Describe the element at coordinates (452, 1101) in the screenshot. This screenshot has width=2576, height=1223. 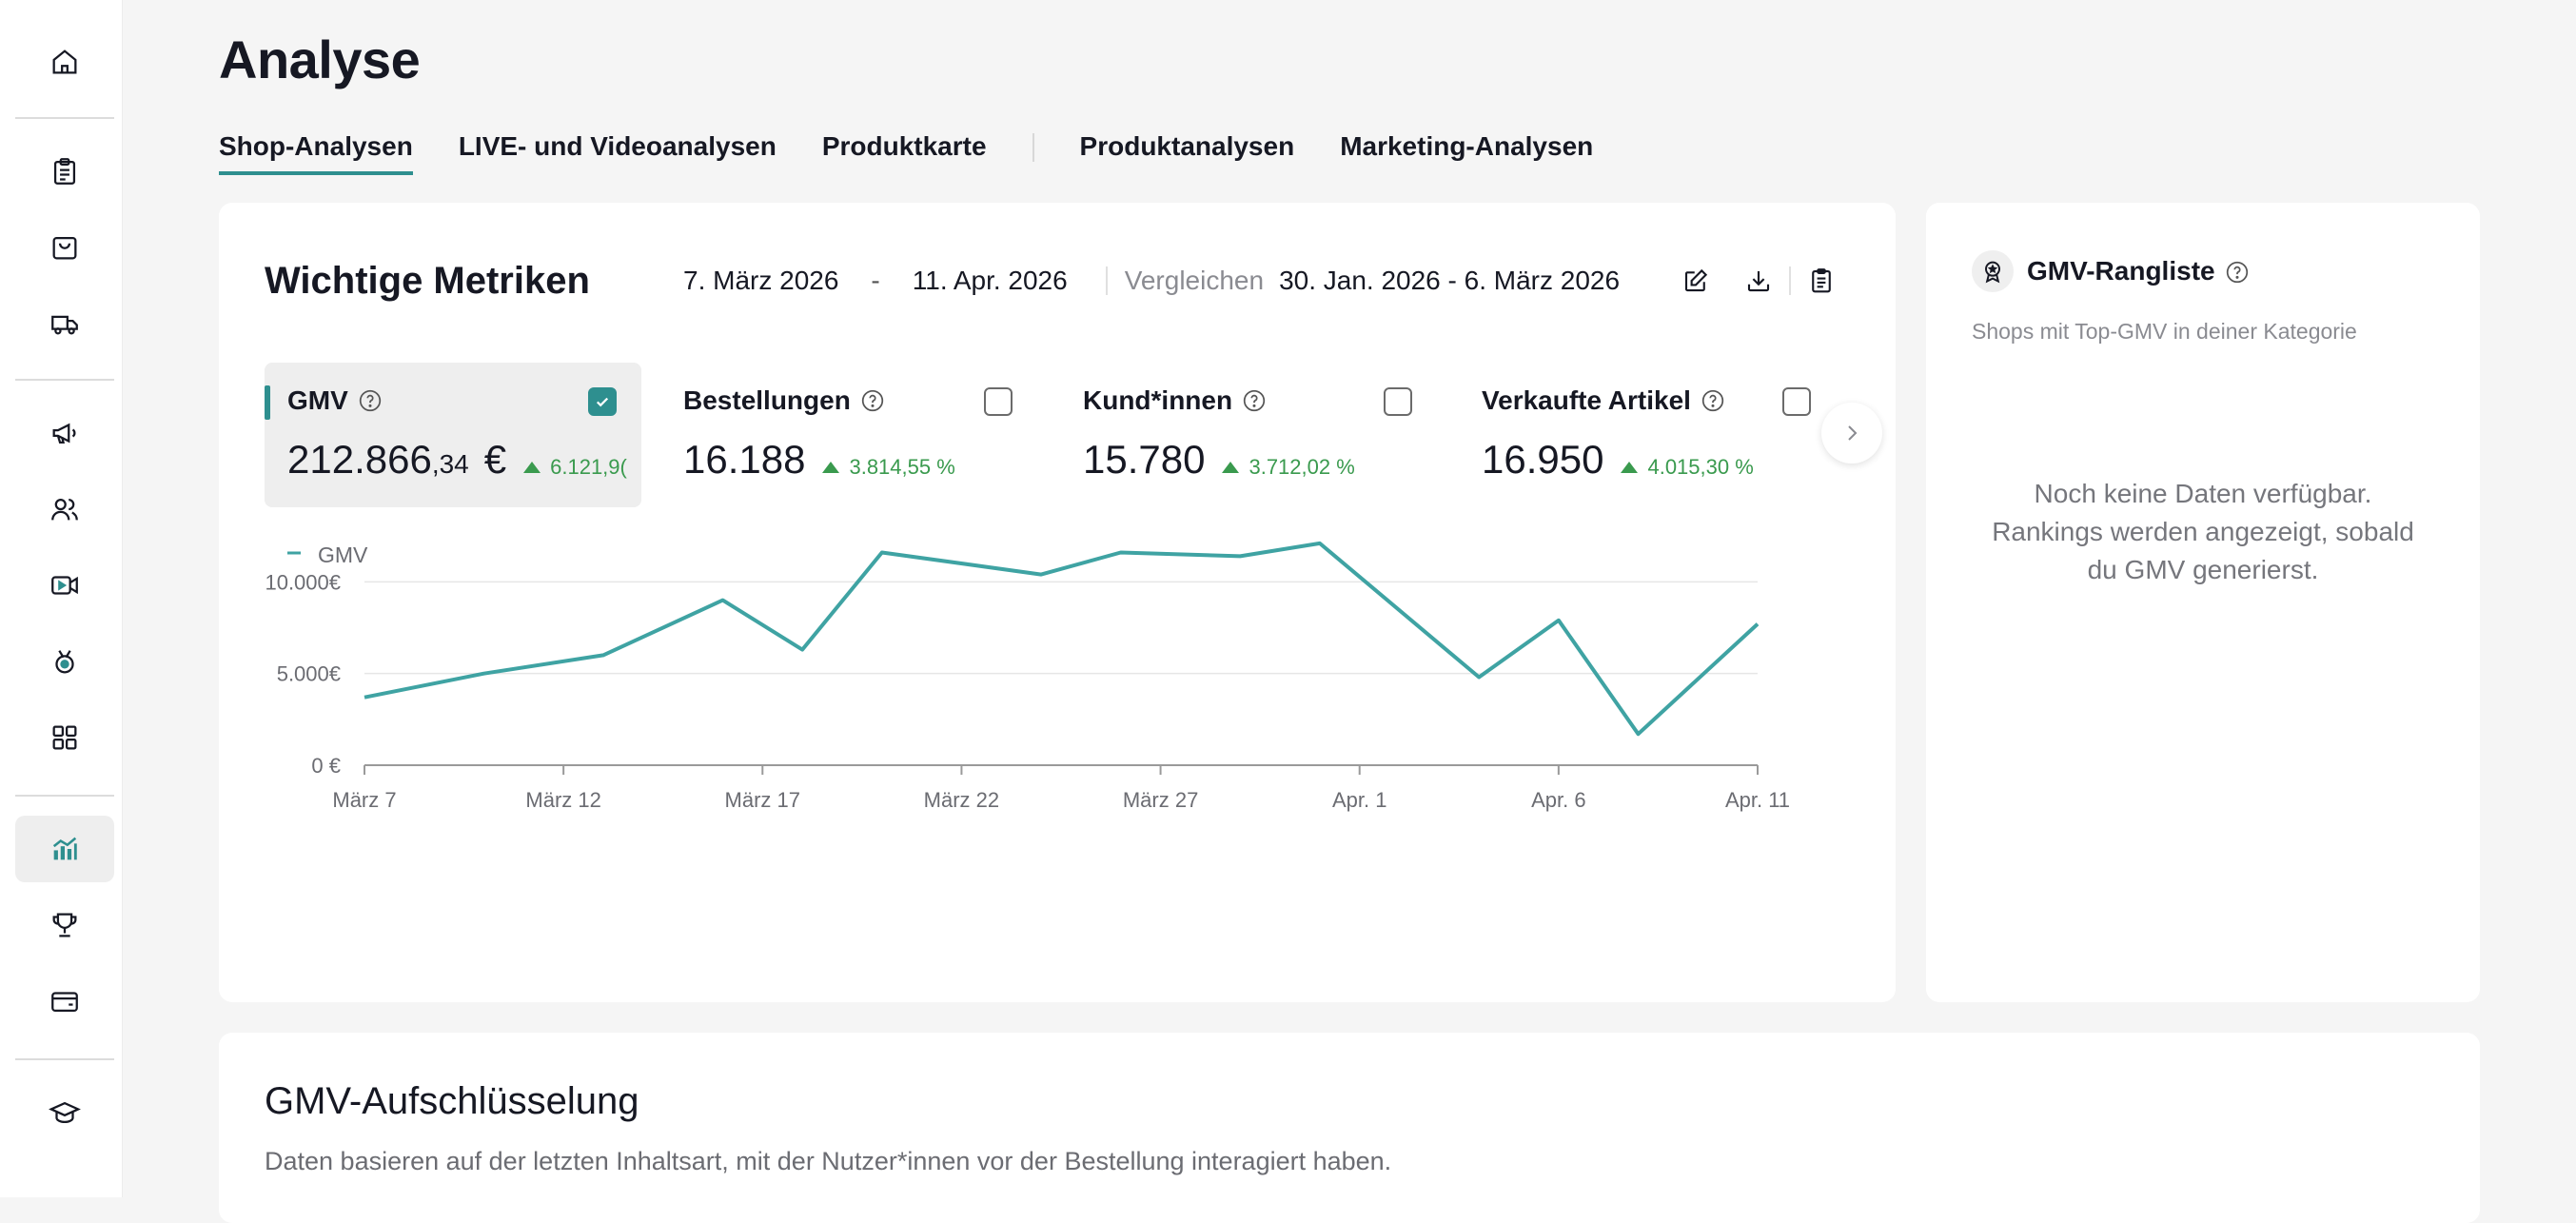
I see `breakdown-title: GMV-Aufschlüsselung` at that location.